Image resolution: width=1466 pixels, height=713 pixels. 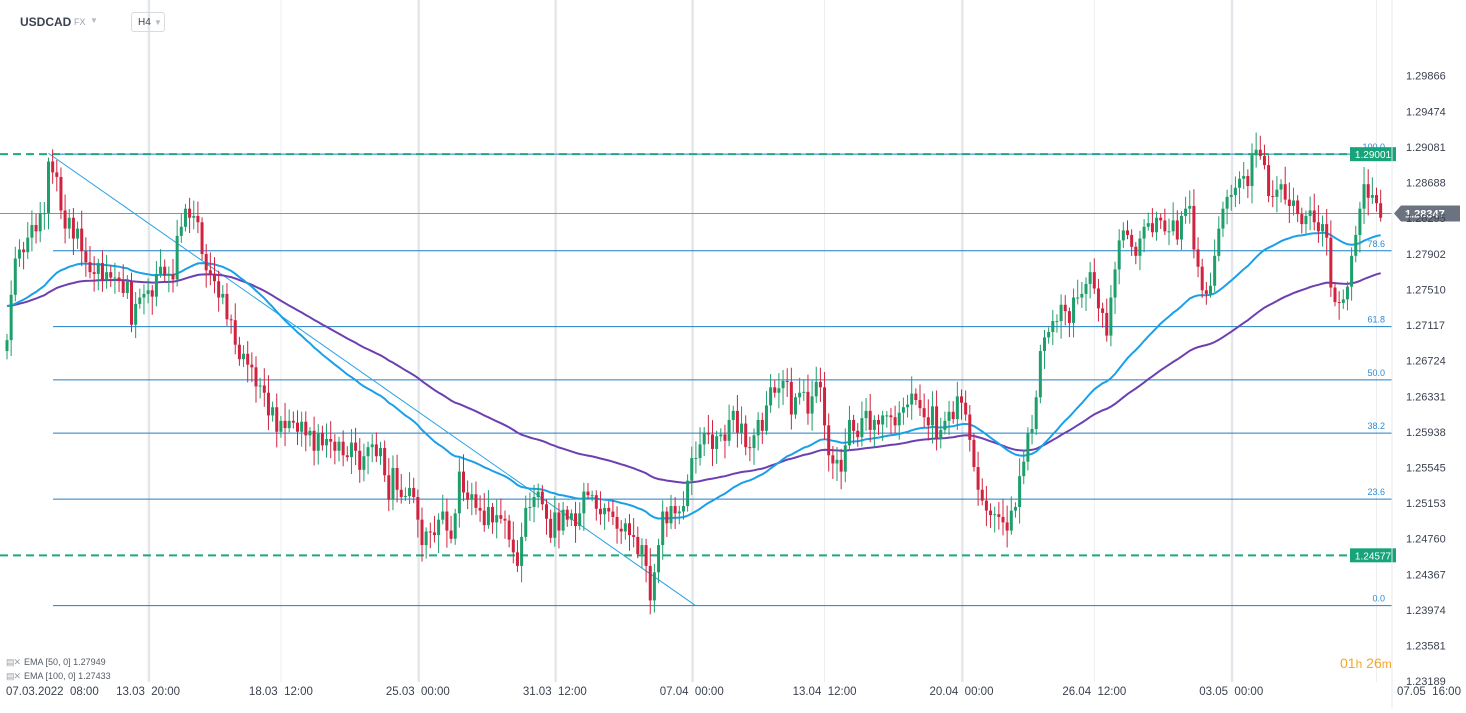 What do you see at coordinates (52, 692) in the screenshot?
I see `time-tick-label: 07.03.2022 08:00` at bounding box center [52, 692].